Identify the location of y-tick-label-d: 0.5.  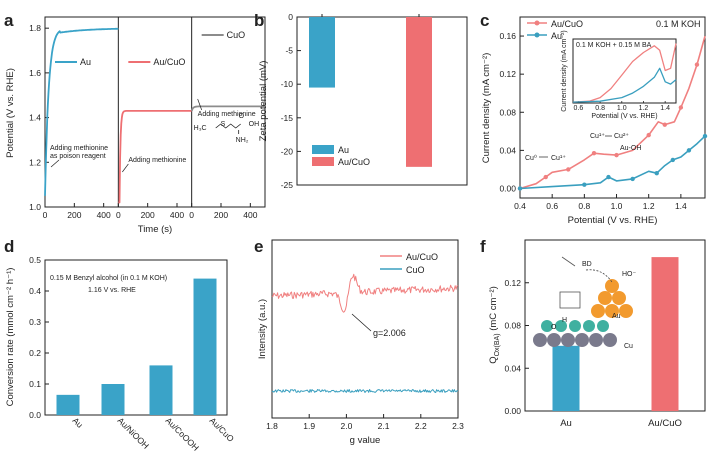
(35, 260).